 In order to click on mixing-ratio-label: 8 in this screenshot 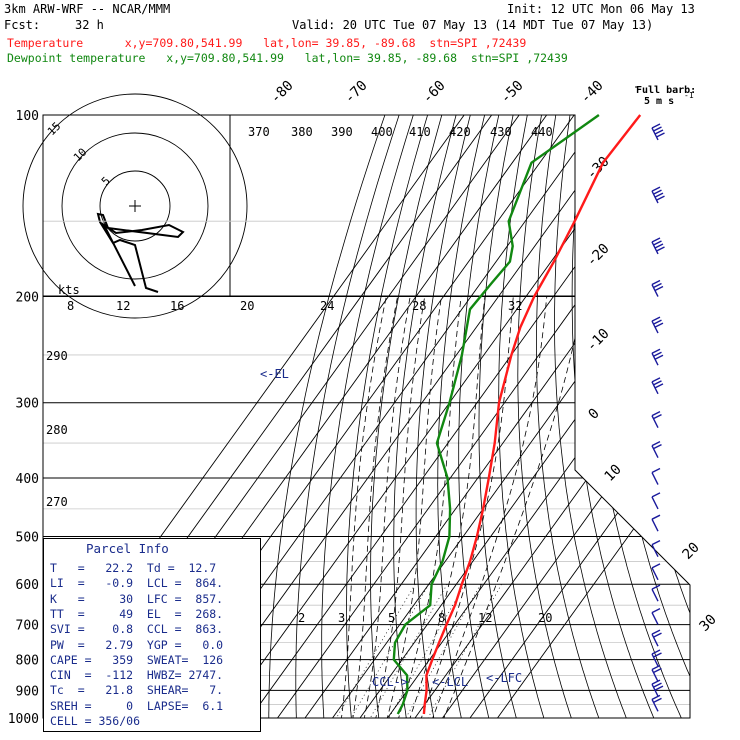, I will do `click(441, 618)`.